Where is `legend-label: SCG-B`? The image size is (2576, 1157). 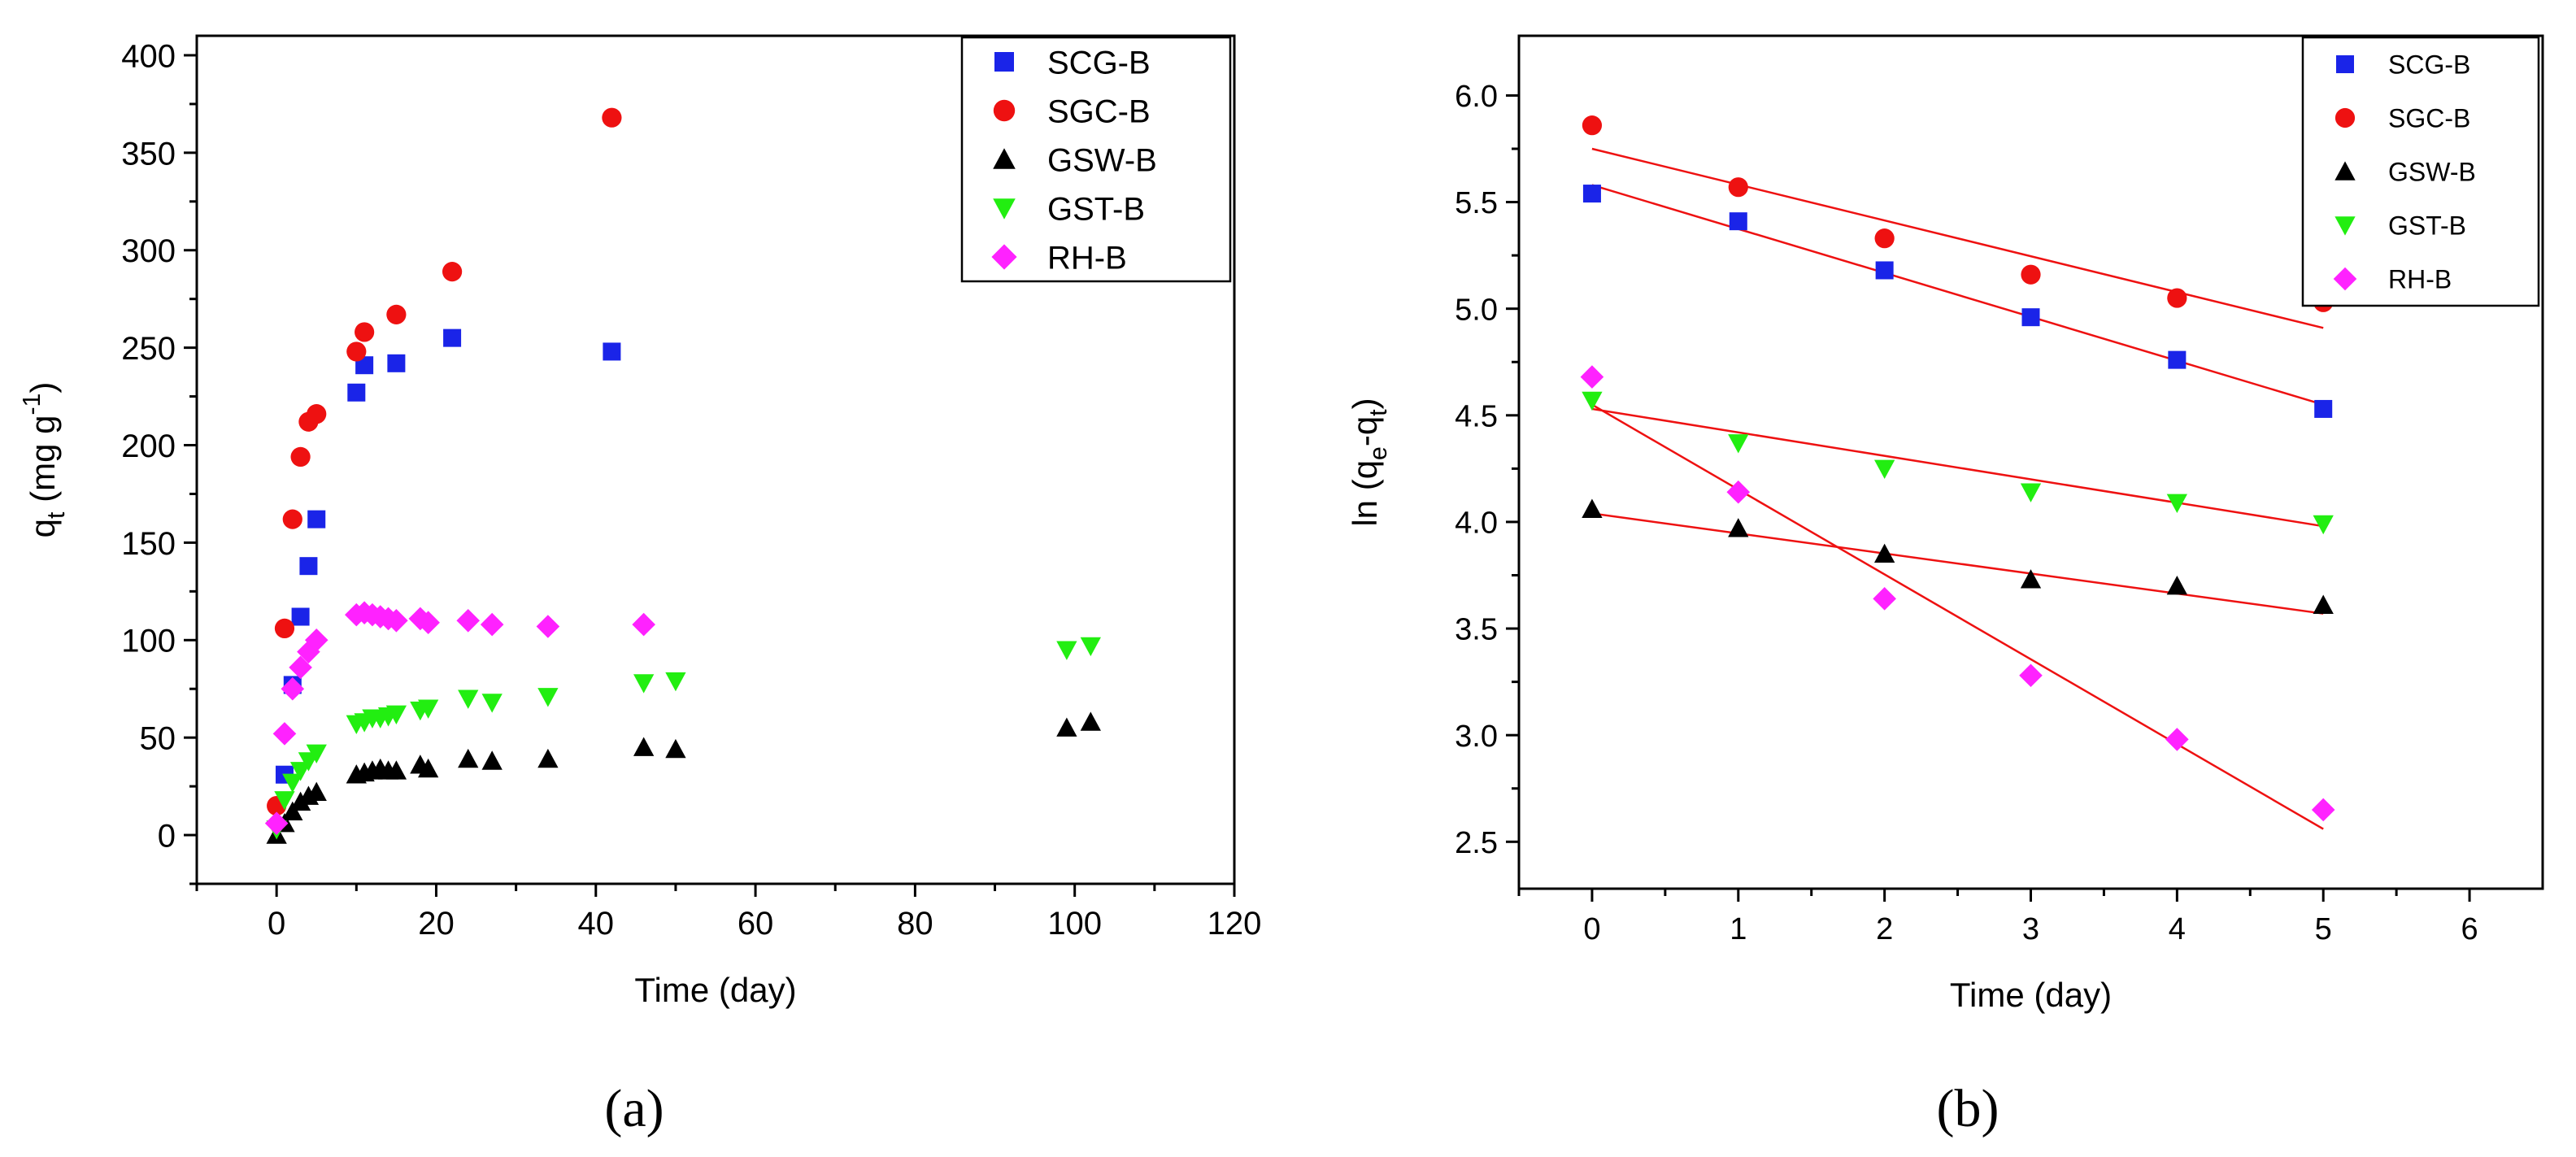 legend-label: SCG-B is located at coordinates (1099, 63).